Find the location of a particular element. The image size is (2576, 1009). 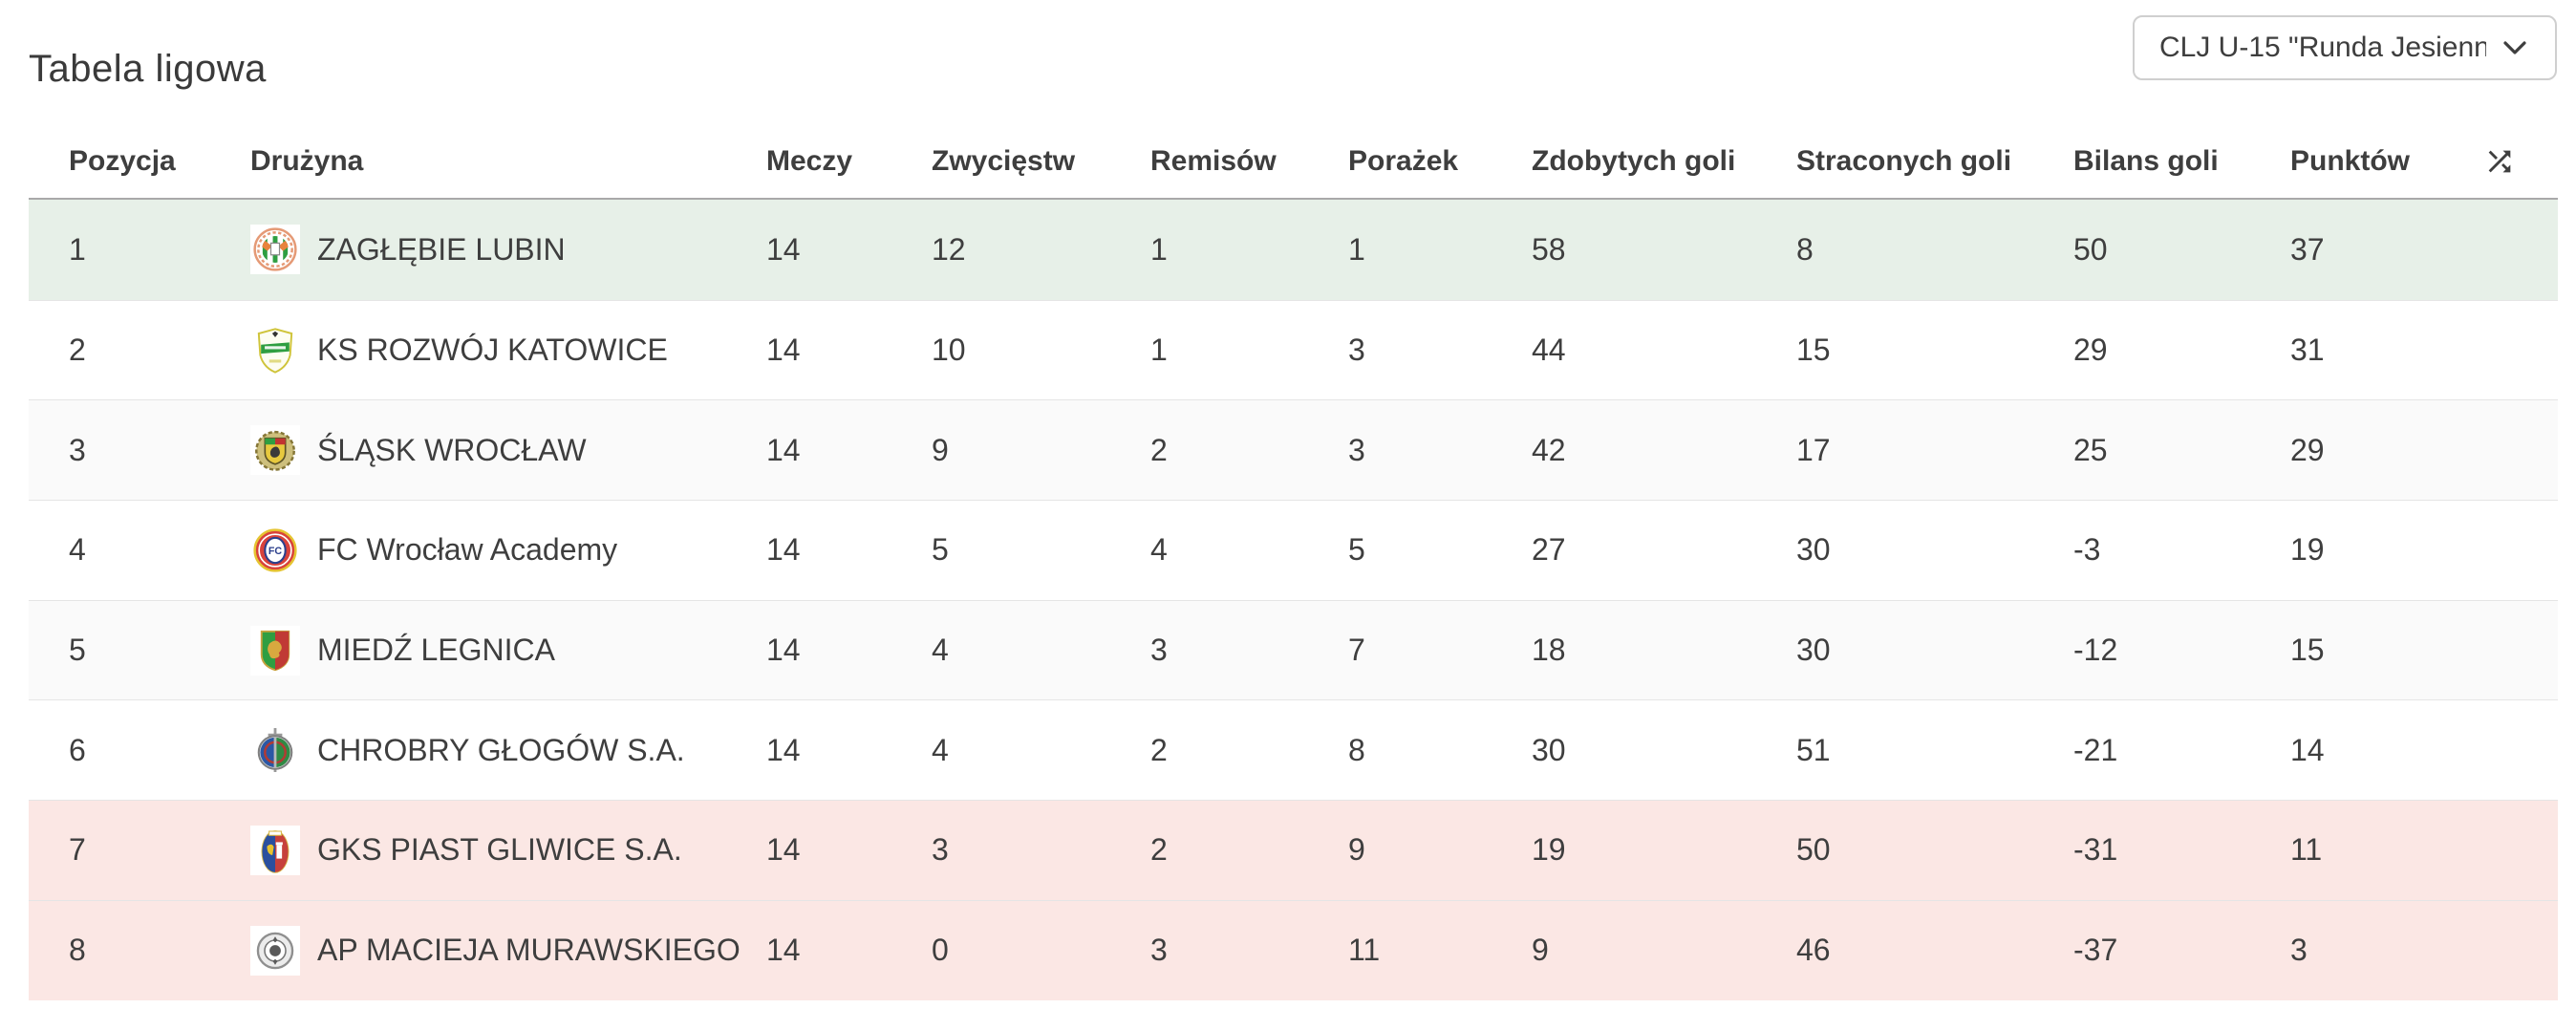

losses-cell: 11 is located at coordinates (1364, 950).